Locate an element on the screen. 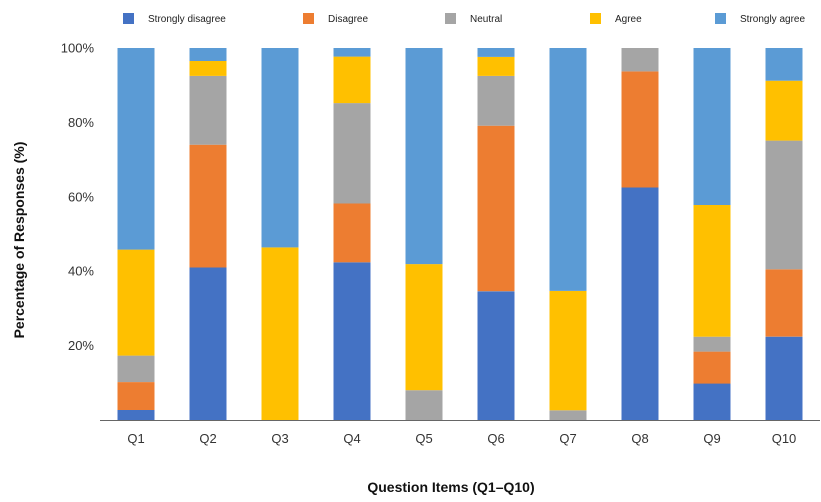  bar-segment-q6-neutral is located at coordinates (496, 100).